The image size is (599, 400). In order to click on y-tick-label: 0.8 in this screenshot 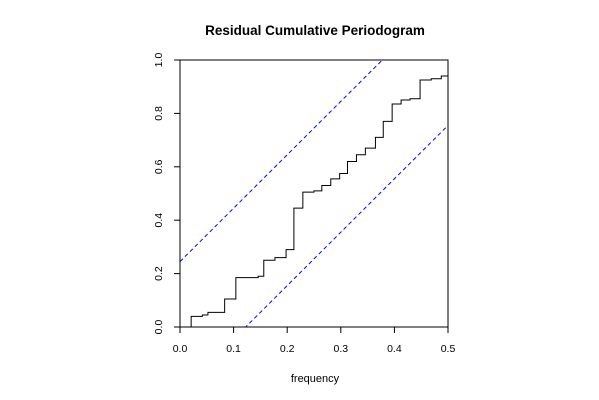, I will do `click(159, 113)`.